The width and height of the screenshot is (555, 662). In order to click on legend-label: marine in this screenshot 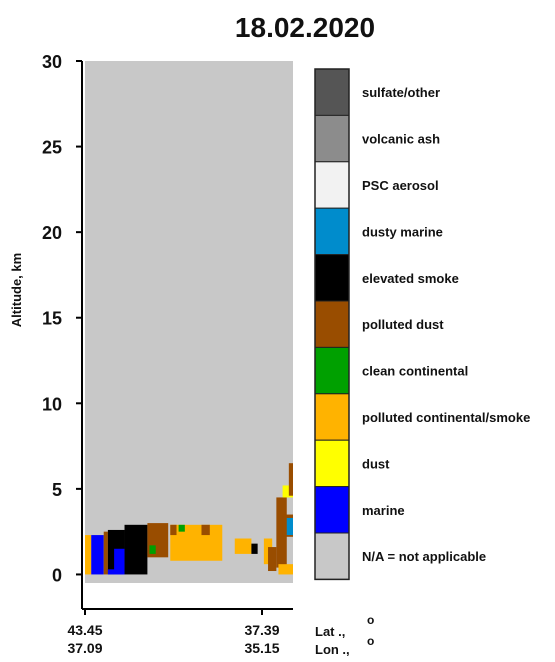, I will do `click(383, 510)`.